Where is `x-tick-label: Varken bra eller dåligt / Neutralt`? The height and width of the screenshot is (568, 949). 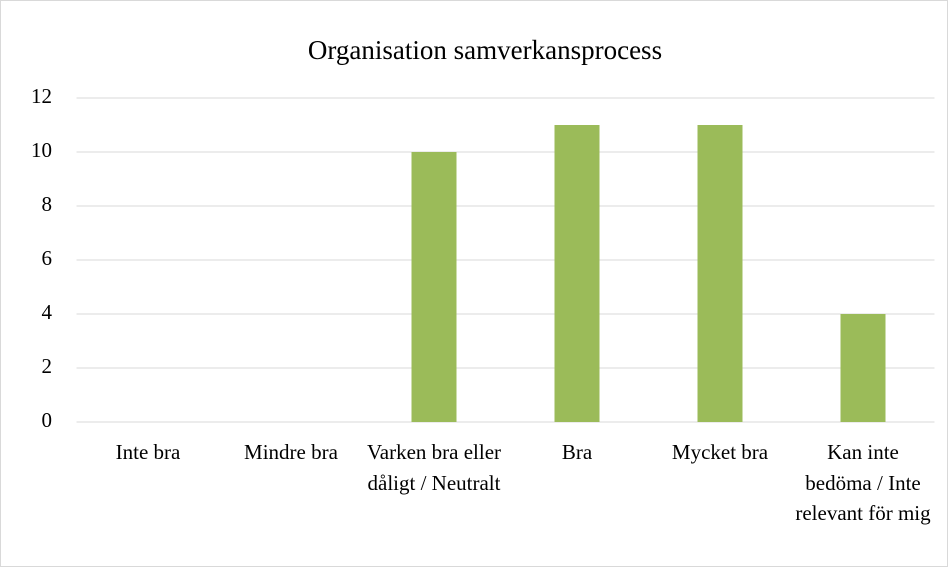 x-tick-label: Varken bra eller dåligt / Neutralt is located at coordinates (434, 467).